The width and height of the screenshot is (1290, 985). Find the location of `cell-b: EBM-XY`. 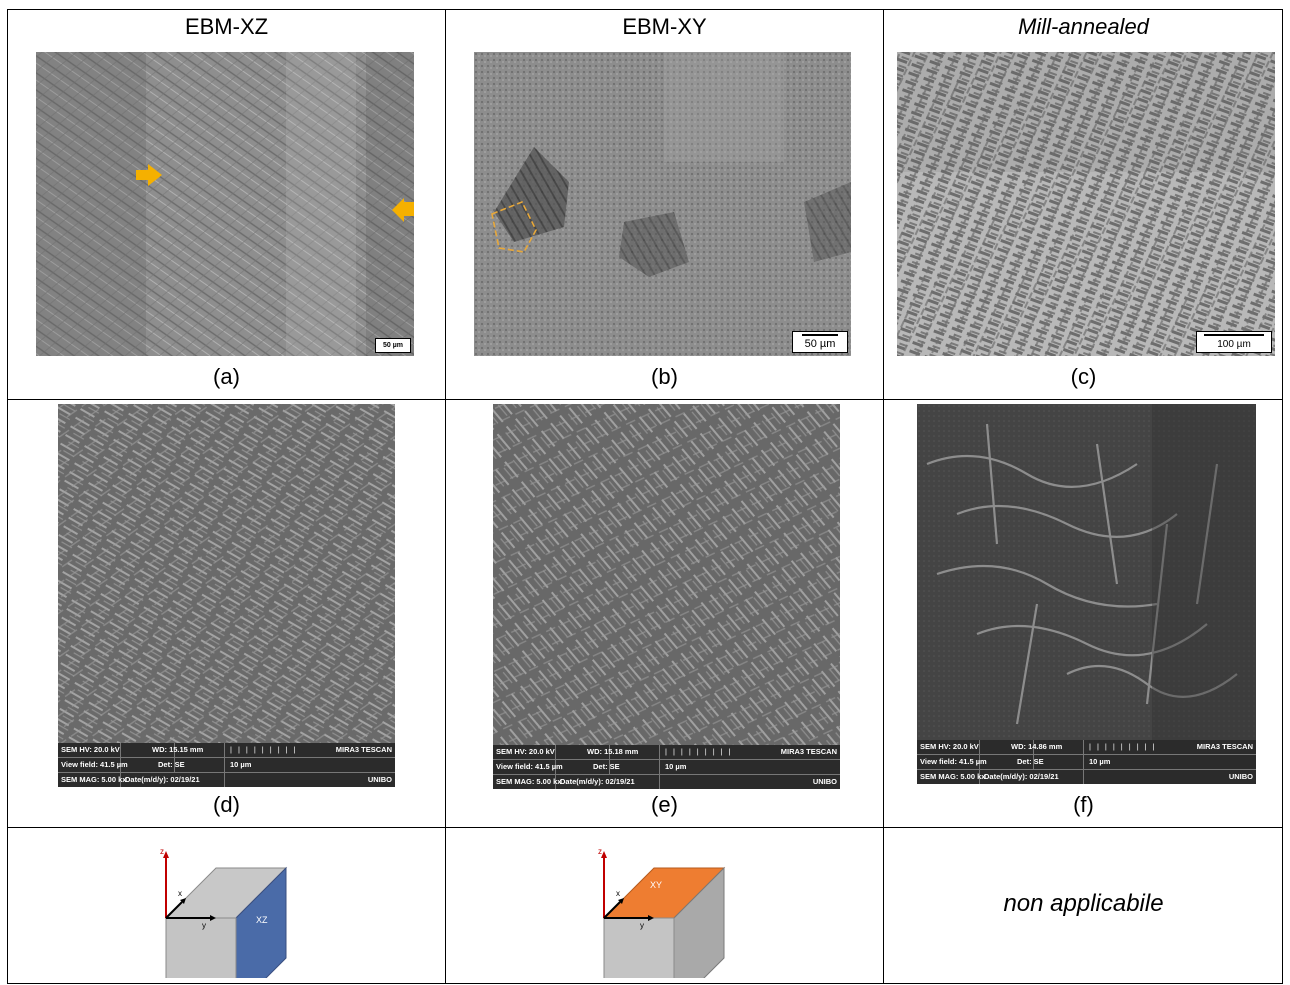

cell-b: EBM-XY is located at coordinates (664, 204).